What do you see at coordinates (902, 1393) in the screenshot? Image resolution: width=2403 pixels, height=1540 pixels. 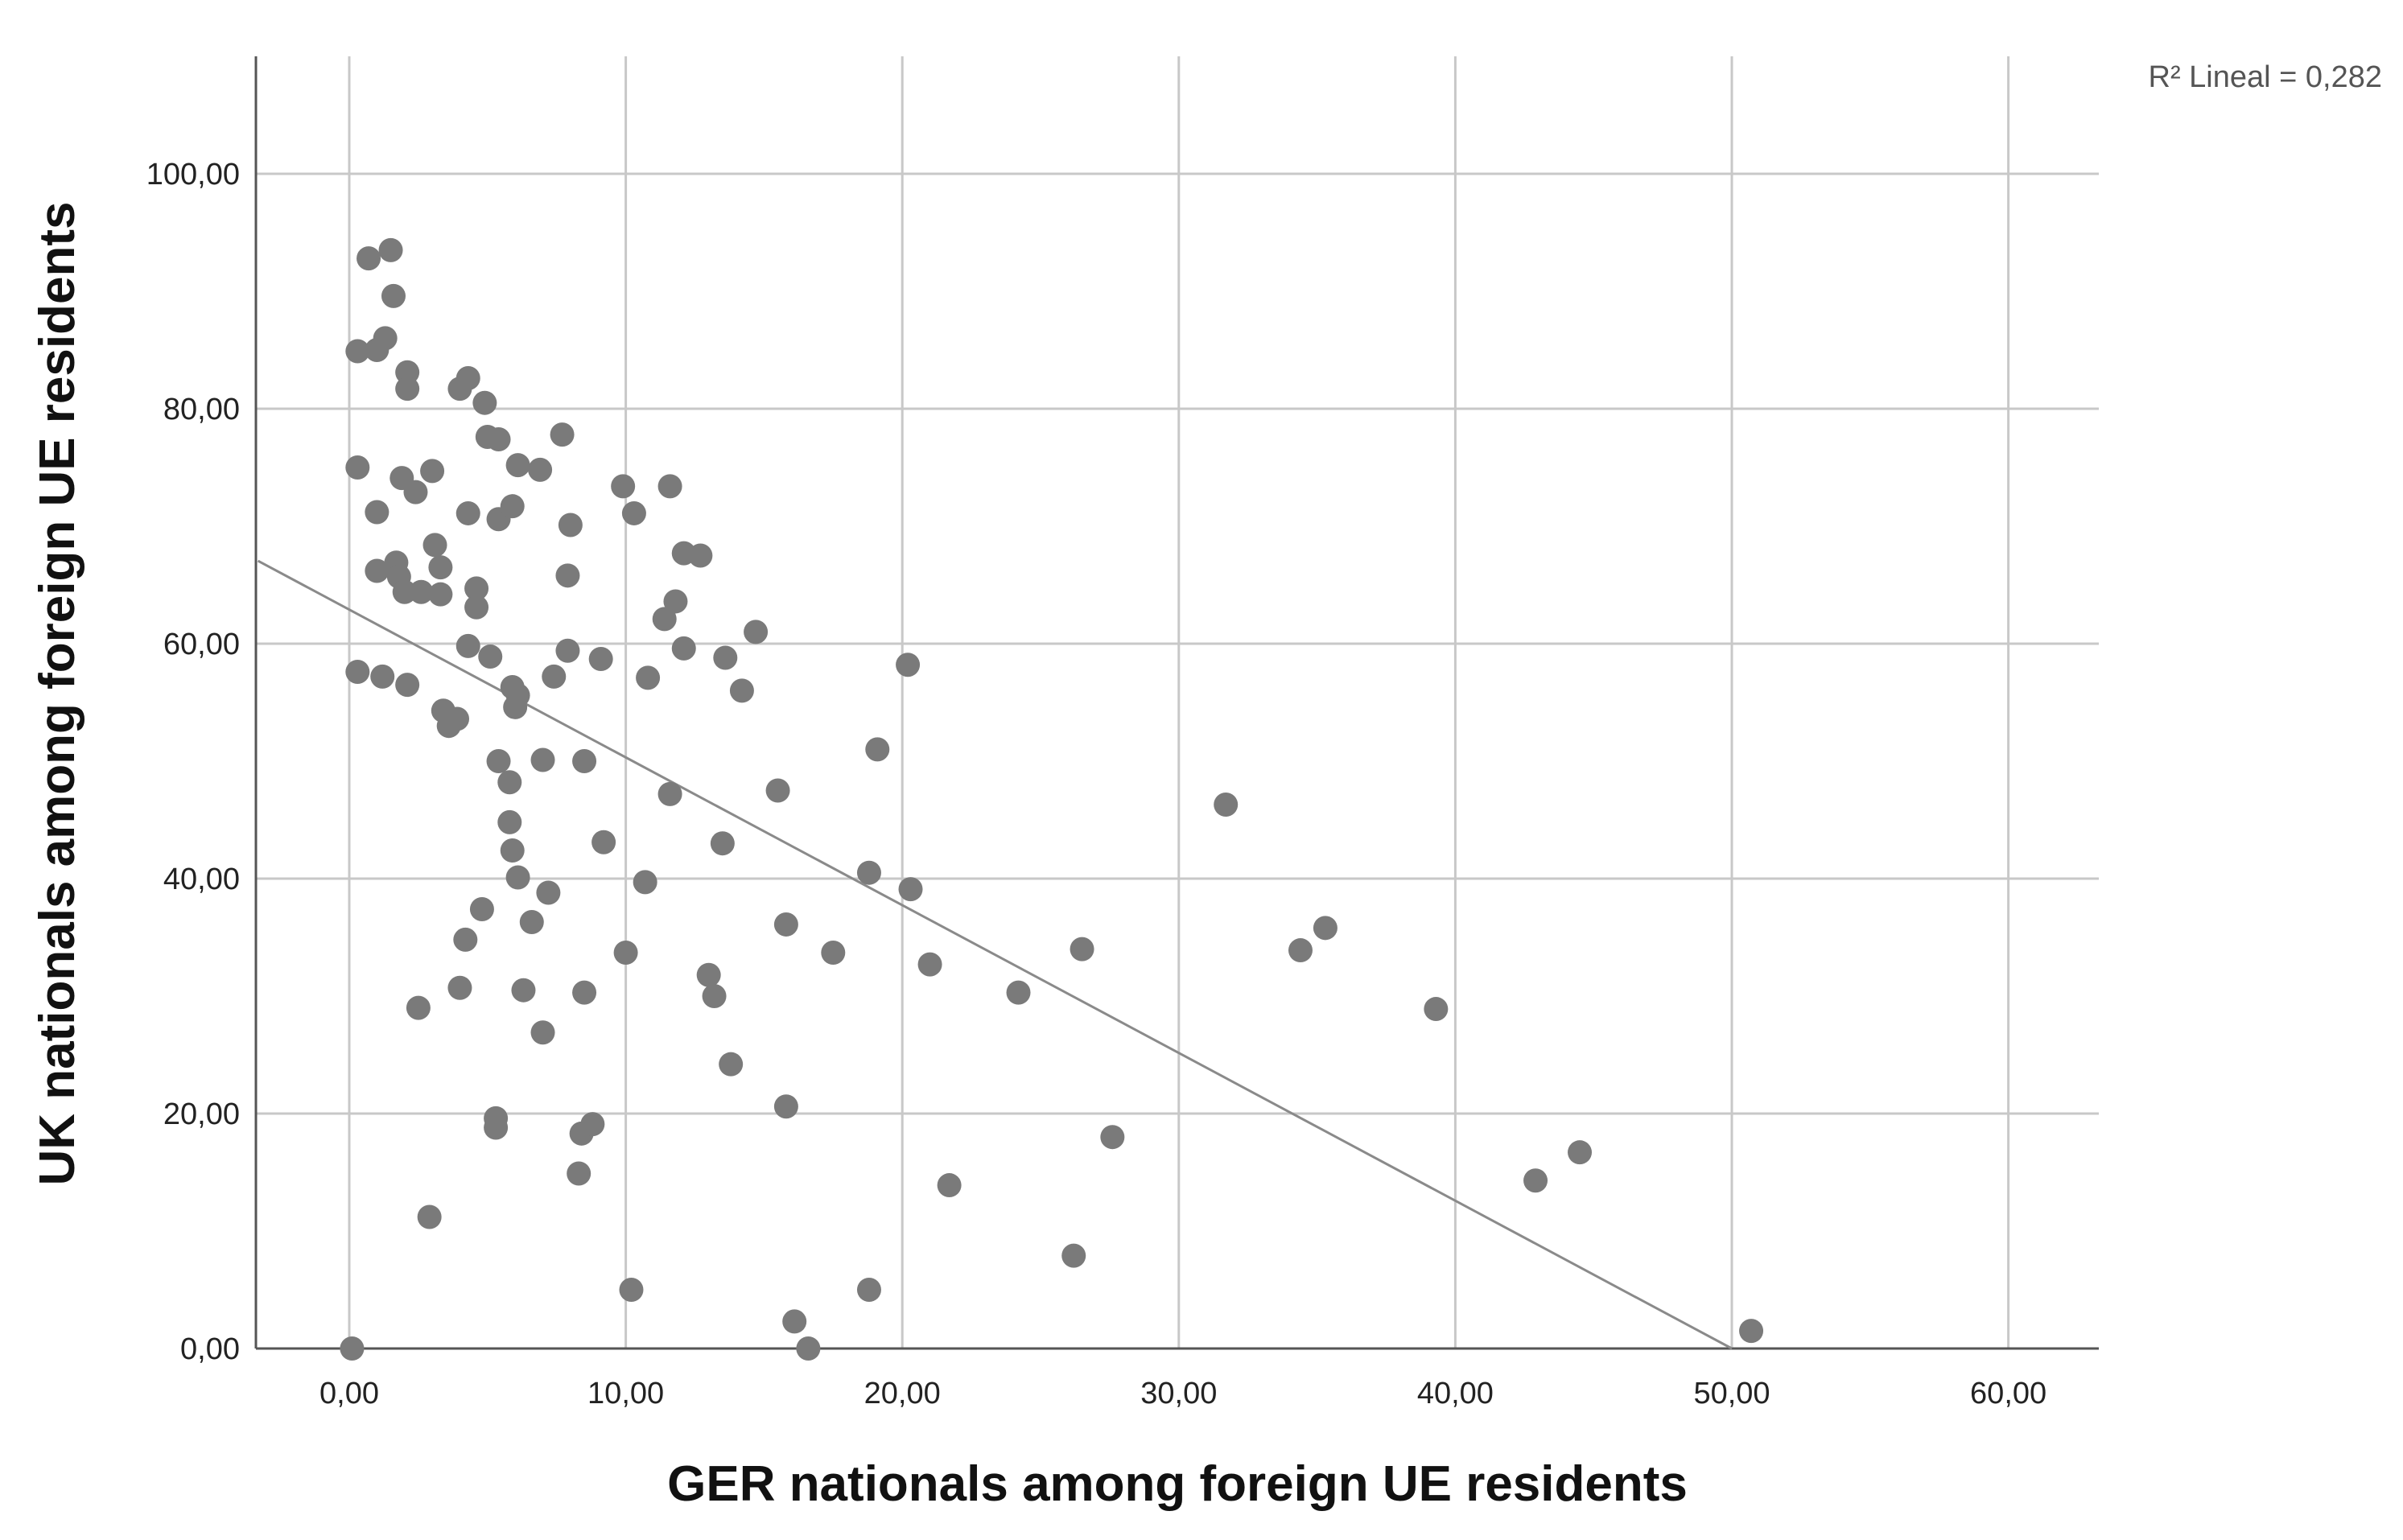 I see `x-tick-label: 20,00` at bounding box center [902, 1393].